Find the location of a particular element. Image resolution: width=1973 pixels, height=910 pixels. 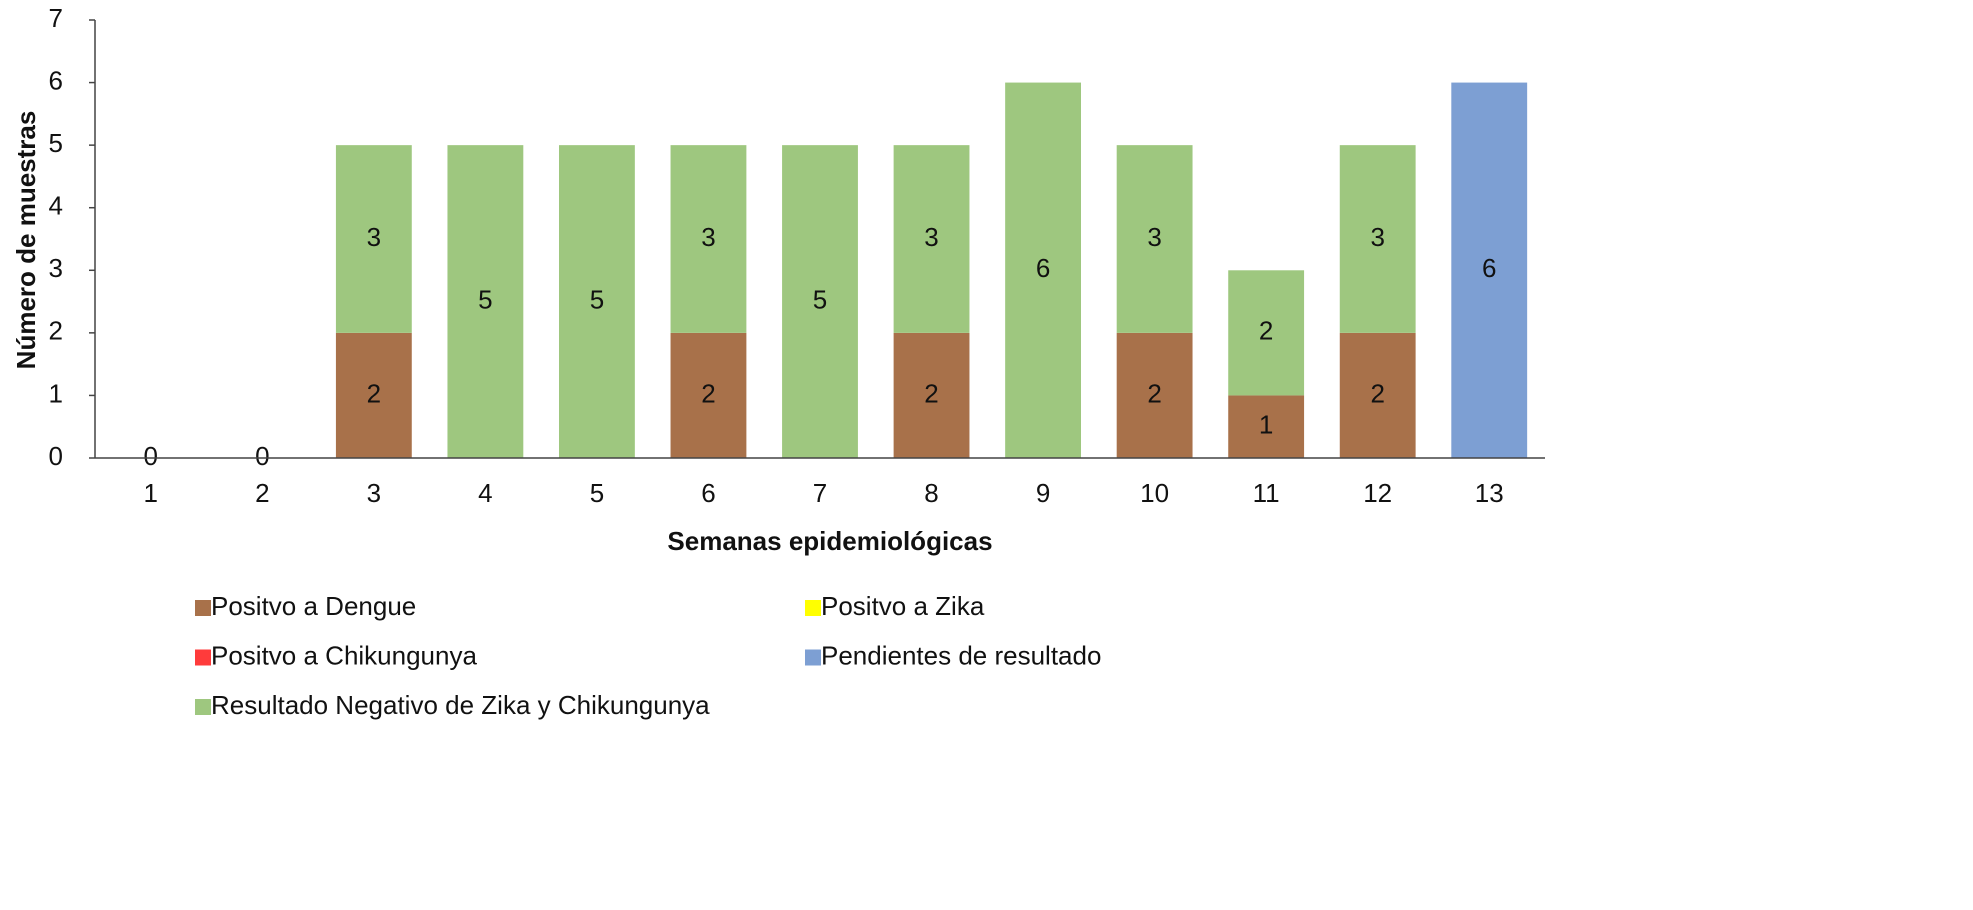

y-tick-label: 6 is located at coordinates (56, 80).